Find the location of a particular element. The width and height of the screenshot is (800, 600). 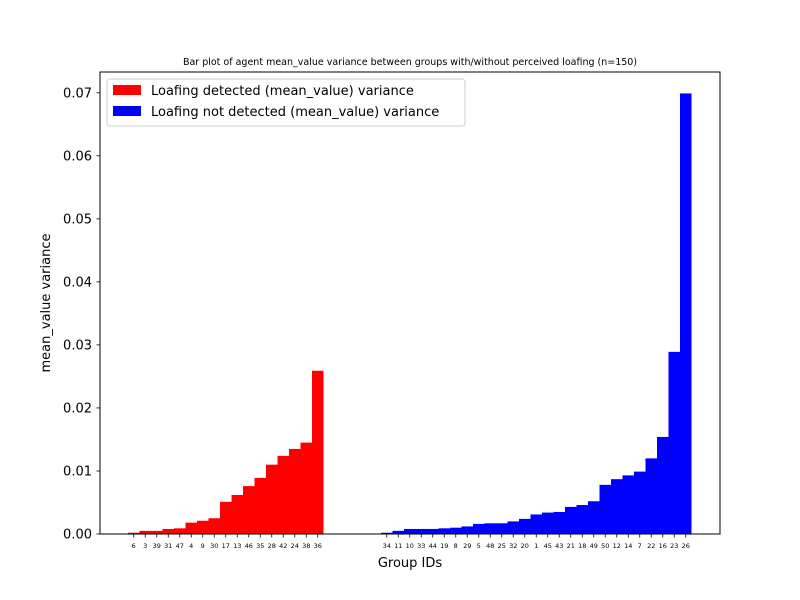

x-tick-label: 28 is located at coordinates (272, 546).